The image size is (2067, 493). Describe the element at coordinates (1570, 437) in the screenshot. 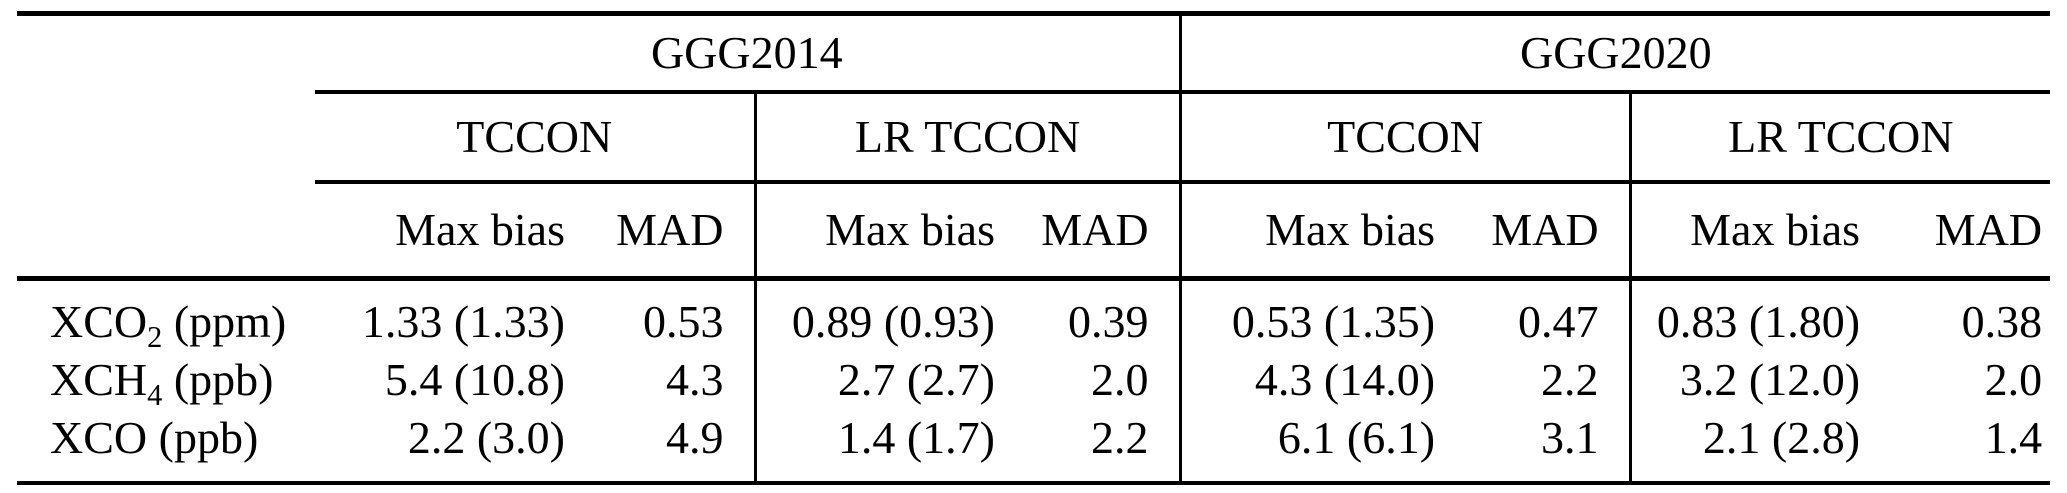

I see `cell-mad: 3.1` at that location.